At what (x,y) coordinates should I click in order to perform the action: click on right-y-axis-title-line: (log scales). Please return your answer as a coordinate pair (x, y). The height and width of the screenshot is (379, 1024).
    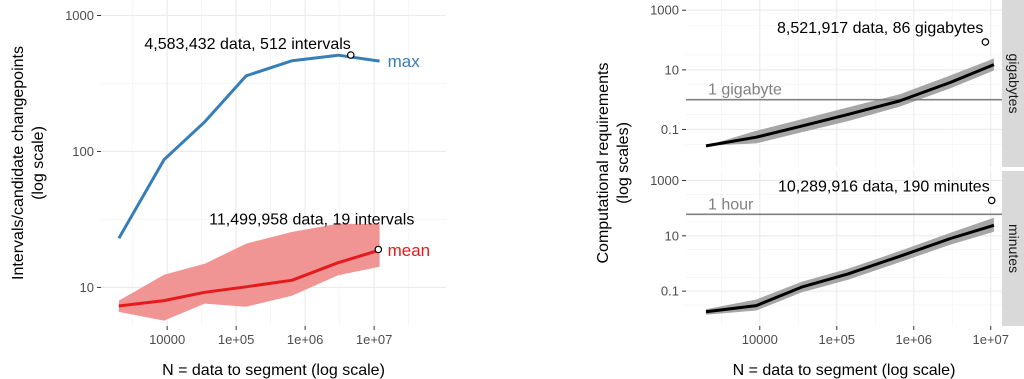
    Looking at the image, I should click on (623, 163).